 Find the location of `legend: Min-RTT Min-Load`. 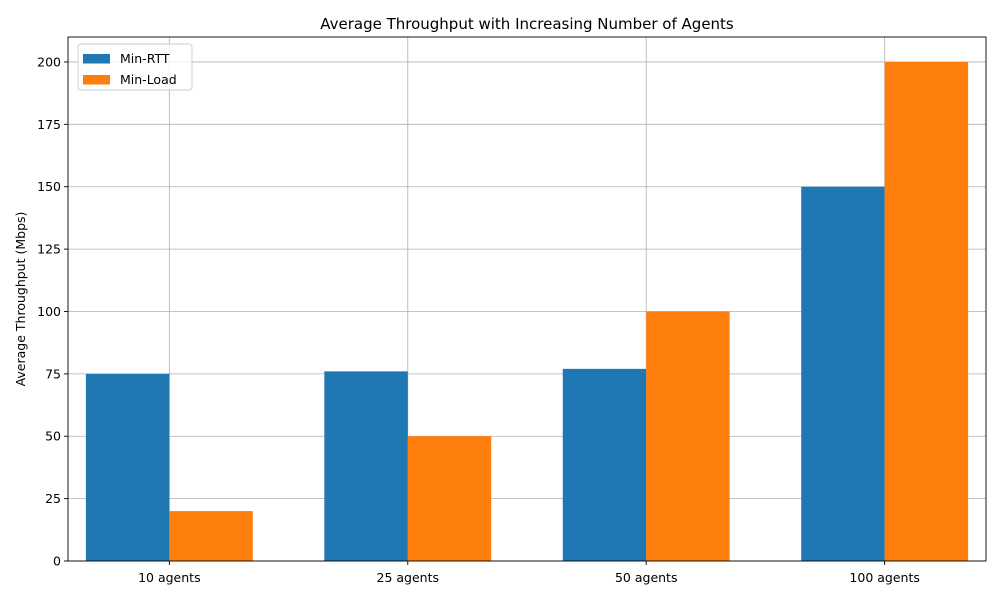

legend: Min-RTT Min-Load is located at coordinates (135, 67).